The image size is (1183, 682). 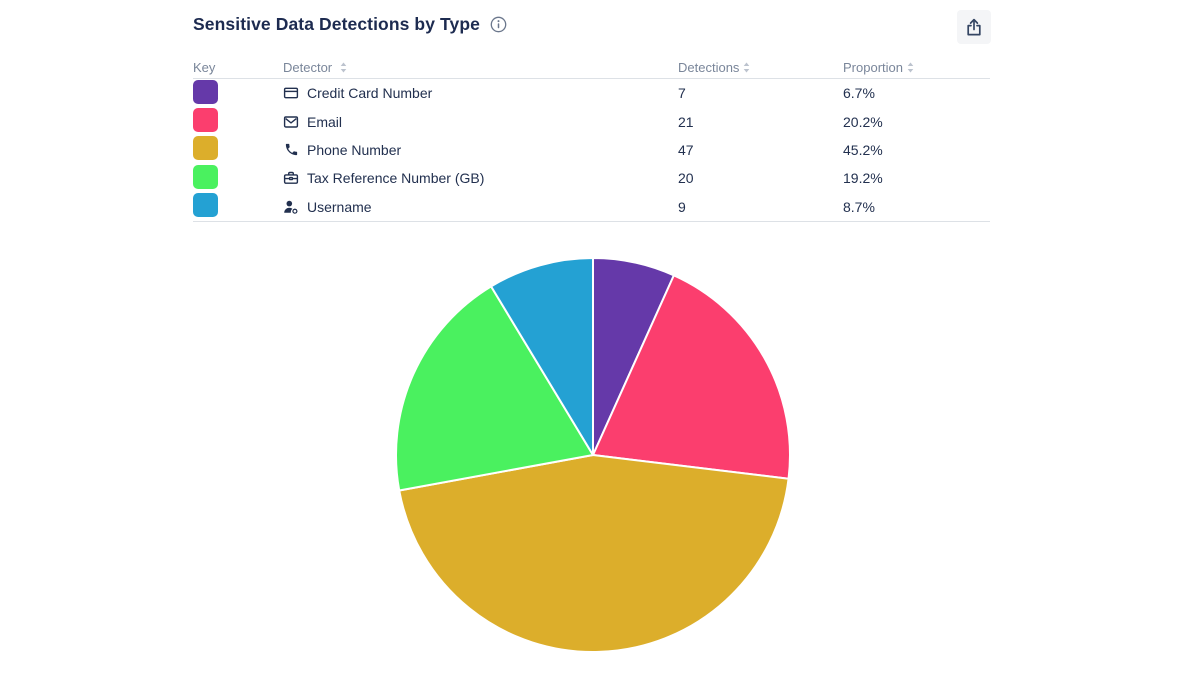 I want to click on pie-slice-phone-number, so click(x=594, y=553).